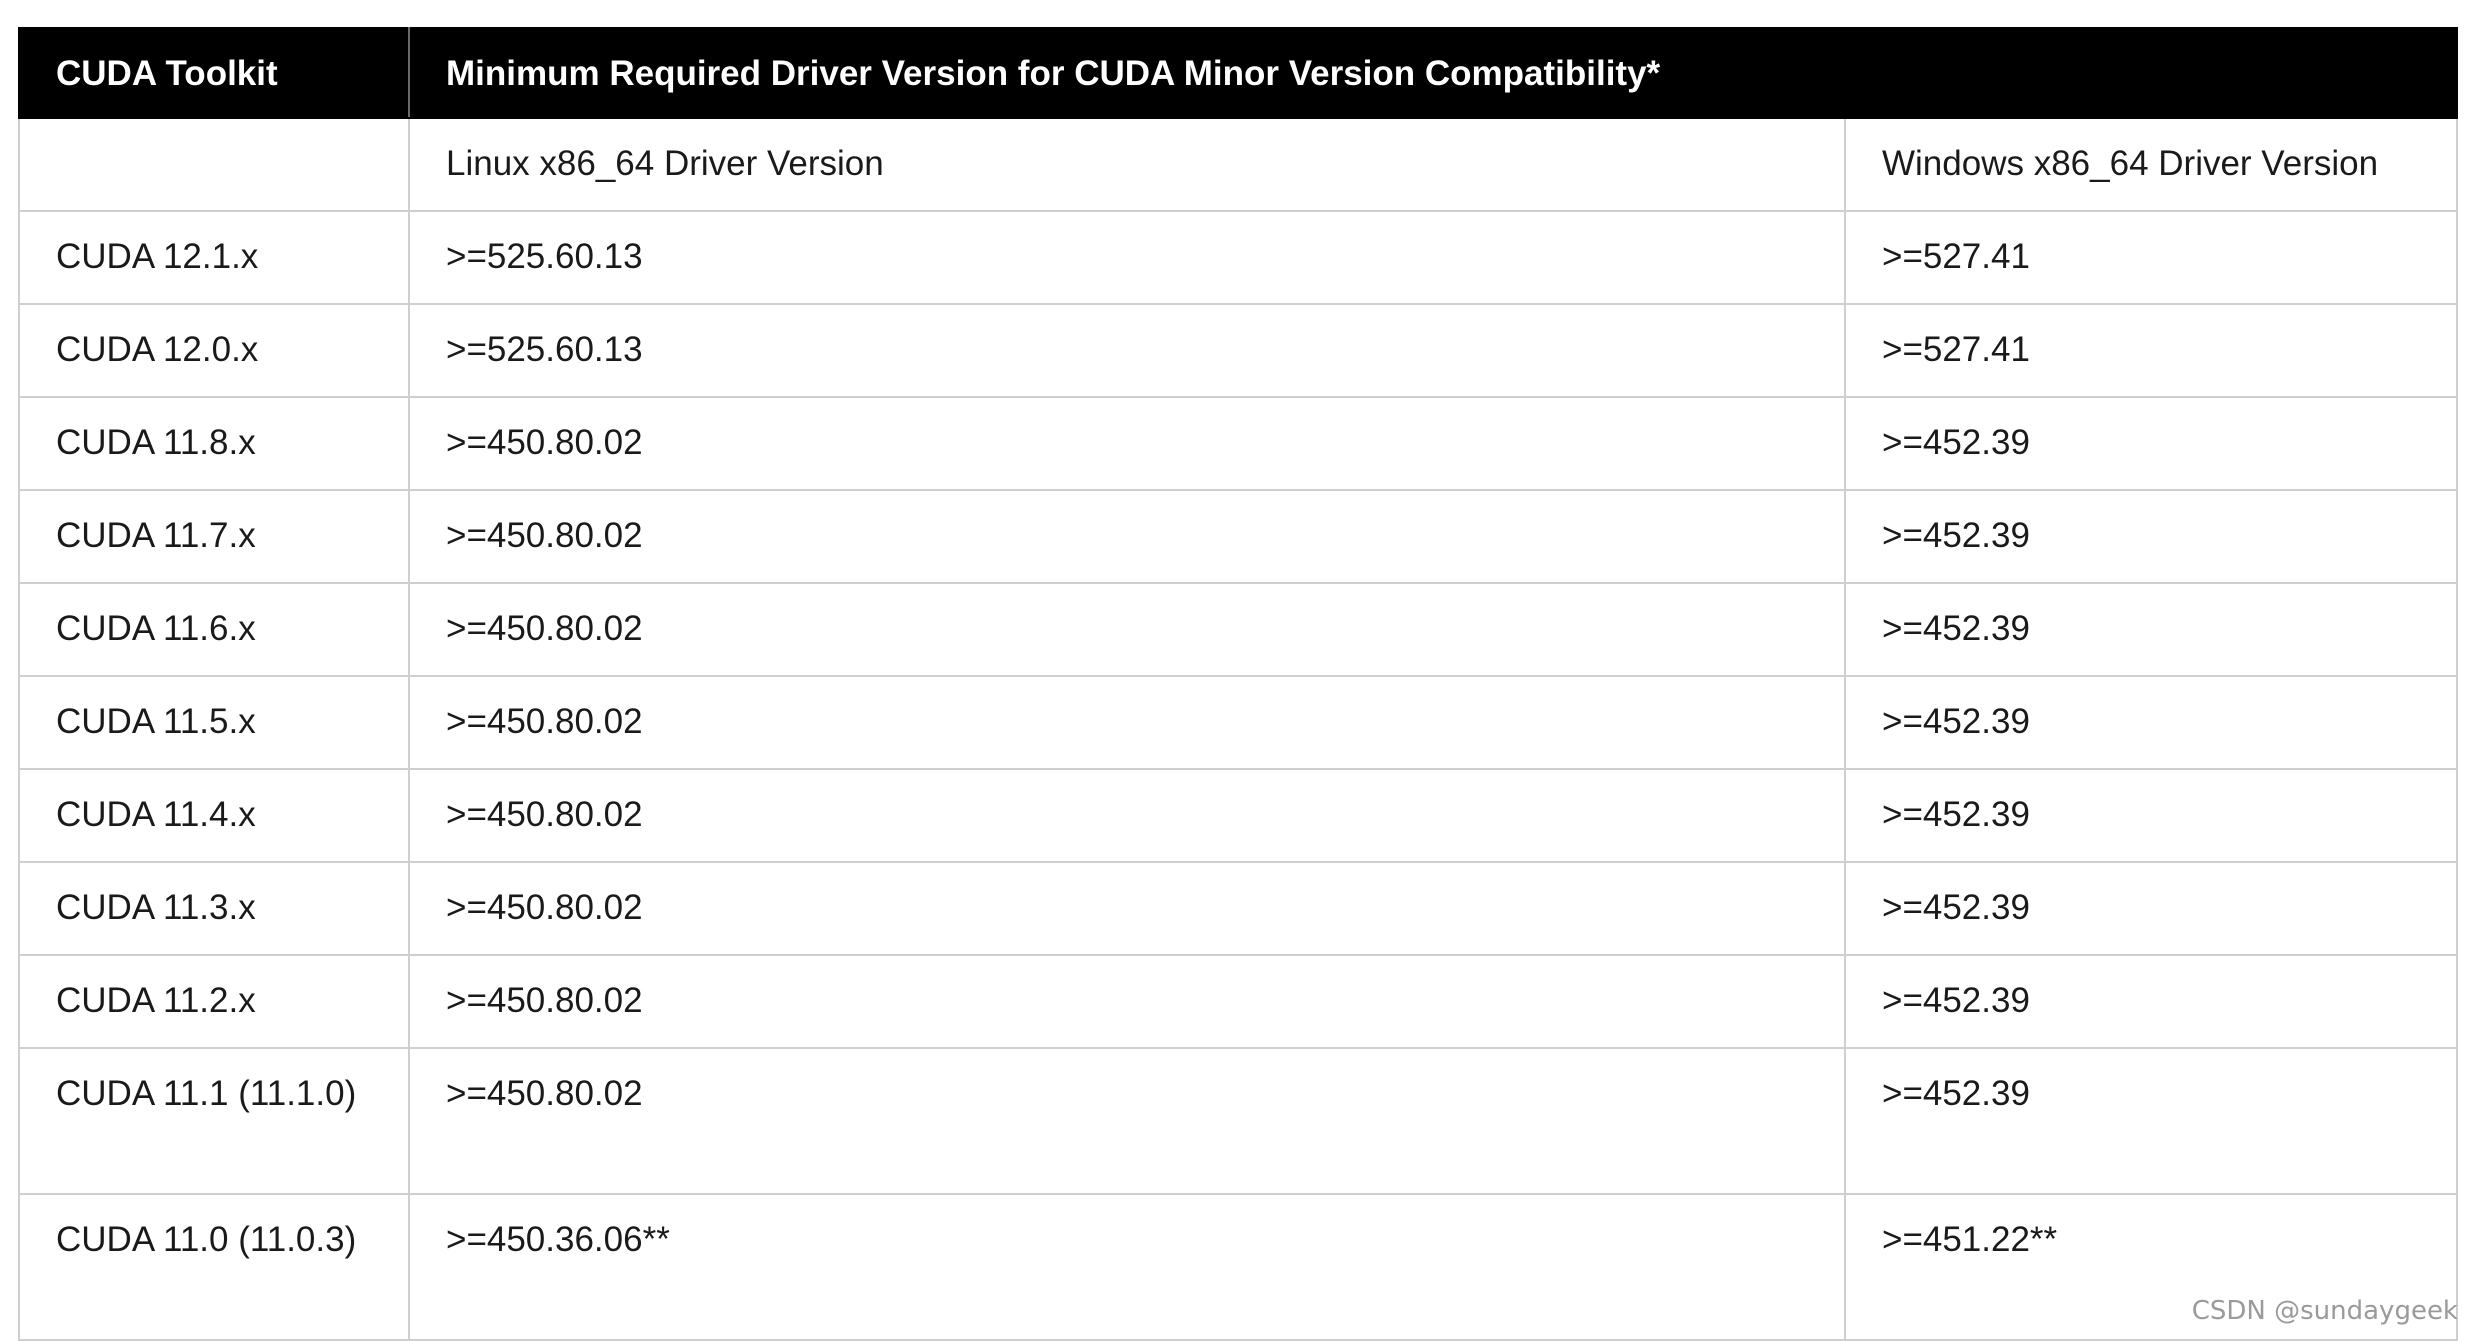  What do you see at coordinates (214, 908) in the screenshot?
I see `toolkit-cell: CUDA 11.3.x` at bounding box center [214, 908].